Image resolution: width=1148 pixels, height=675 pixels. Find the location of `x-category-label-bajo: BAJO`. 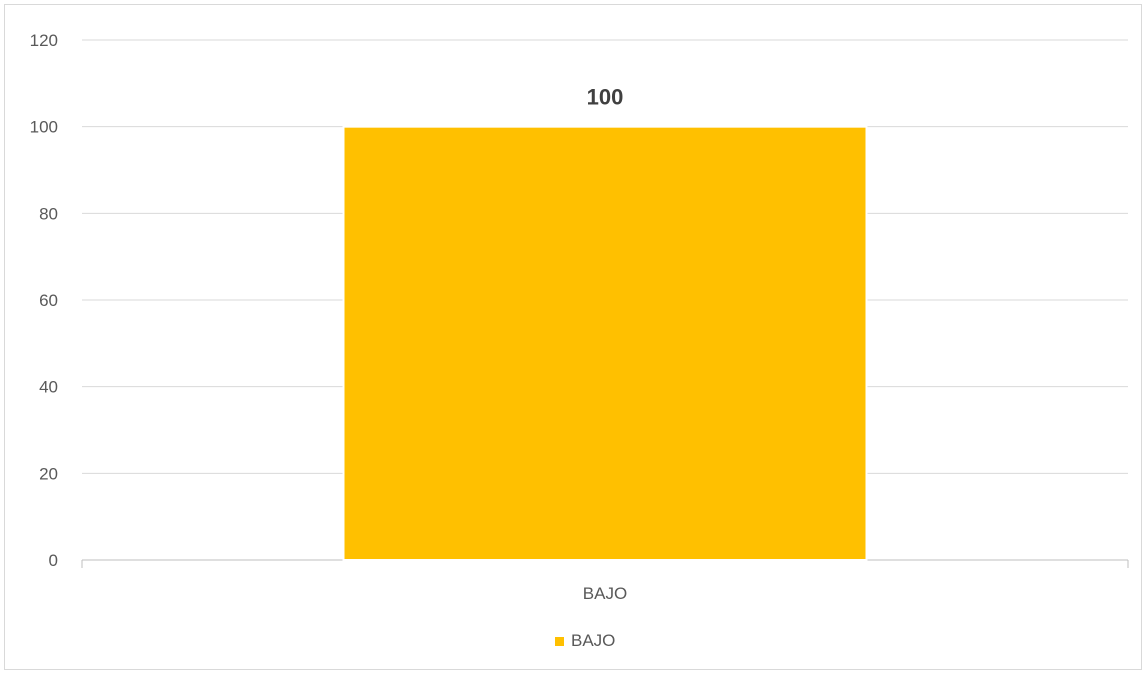

x-category-label-bajo: BAJO is located at coordinates (605, 593).